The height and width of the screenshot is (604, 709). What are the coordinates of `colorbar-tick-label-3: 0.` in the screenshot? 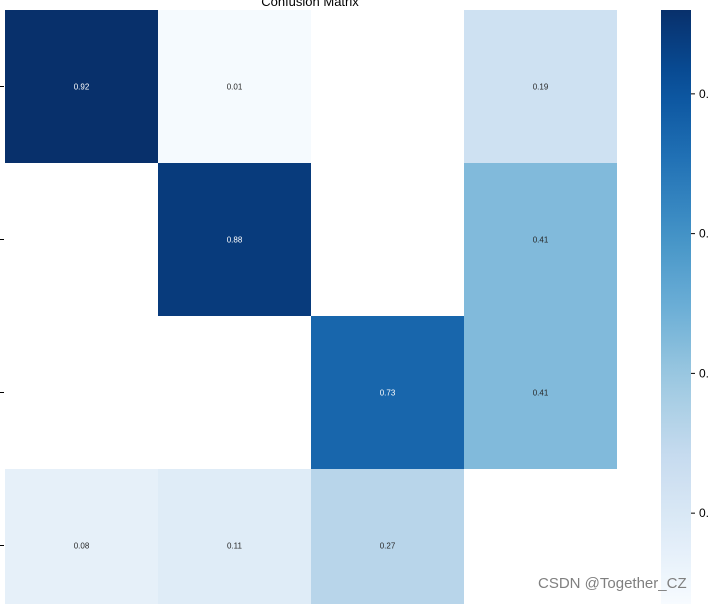 It's located at (704, 94).